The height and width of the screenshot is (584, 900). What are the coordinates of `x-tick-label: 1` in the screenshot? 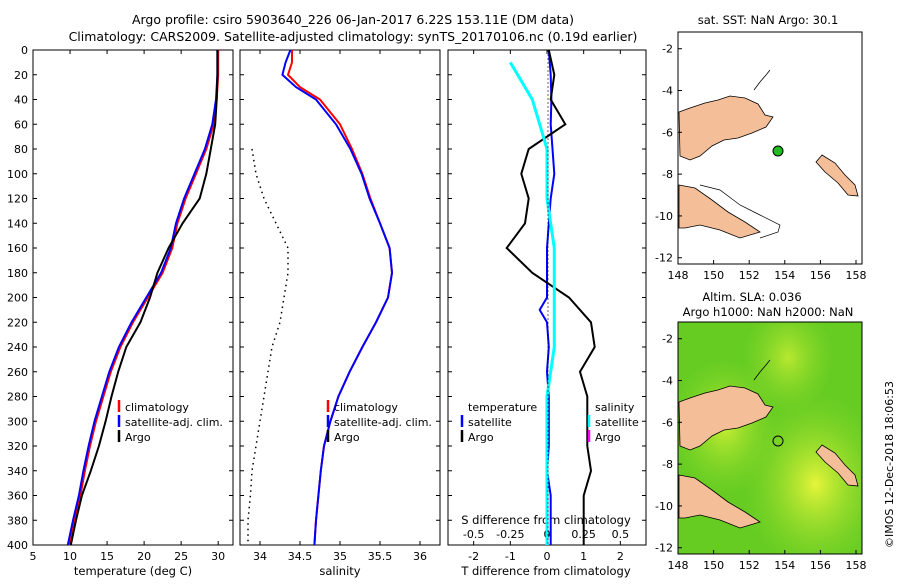 It's located at (583, 556).